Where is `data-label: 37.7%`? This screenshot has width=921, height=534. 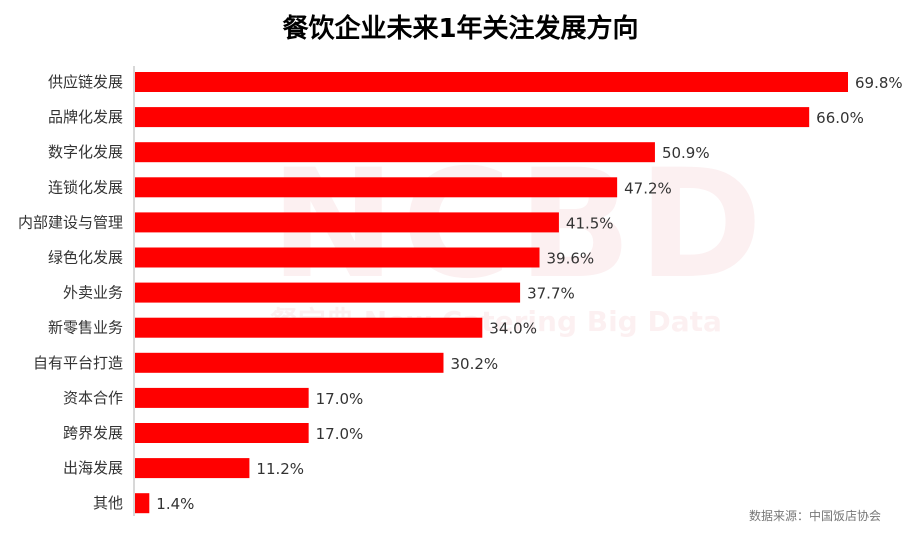 data-label: 37.7% is located at coordinates (551, 294).